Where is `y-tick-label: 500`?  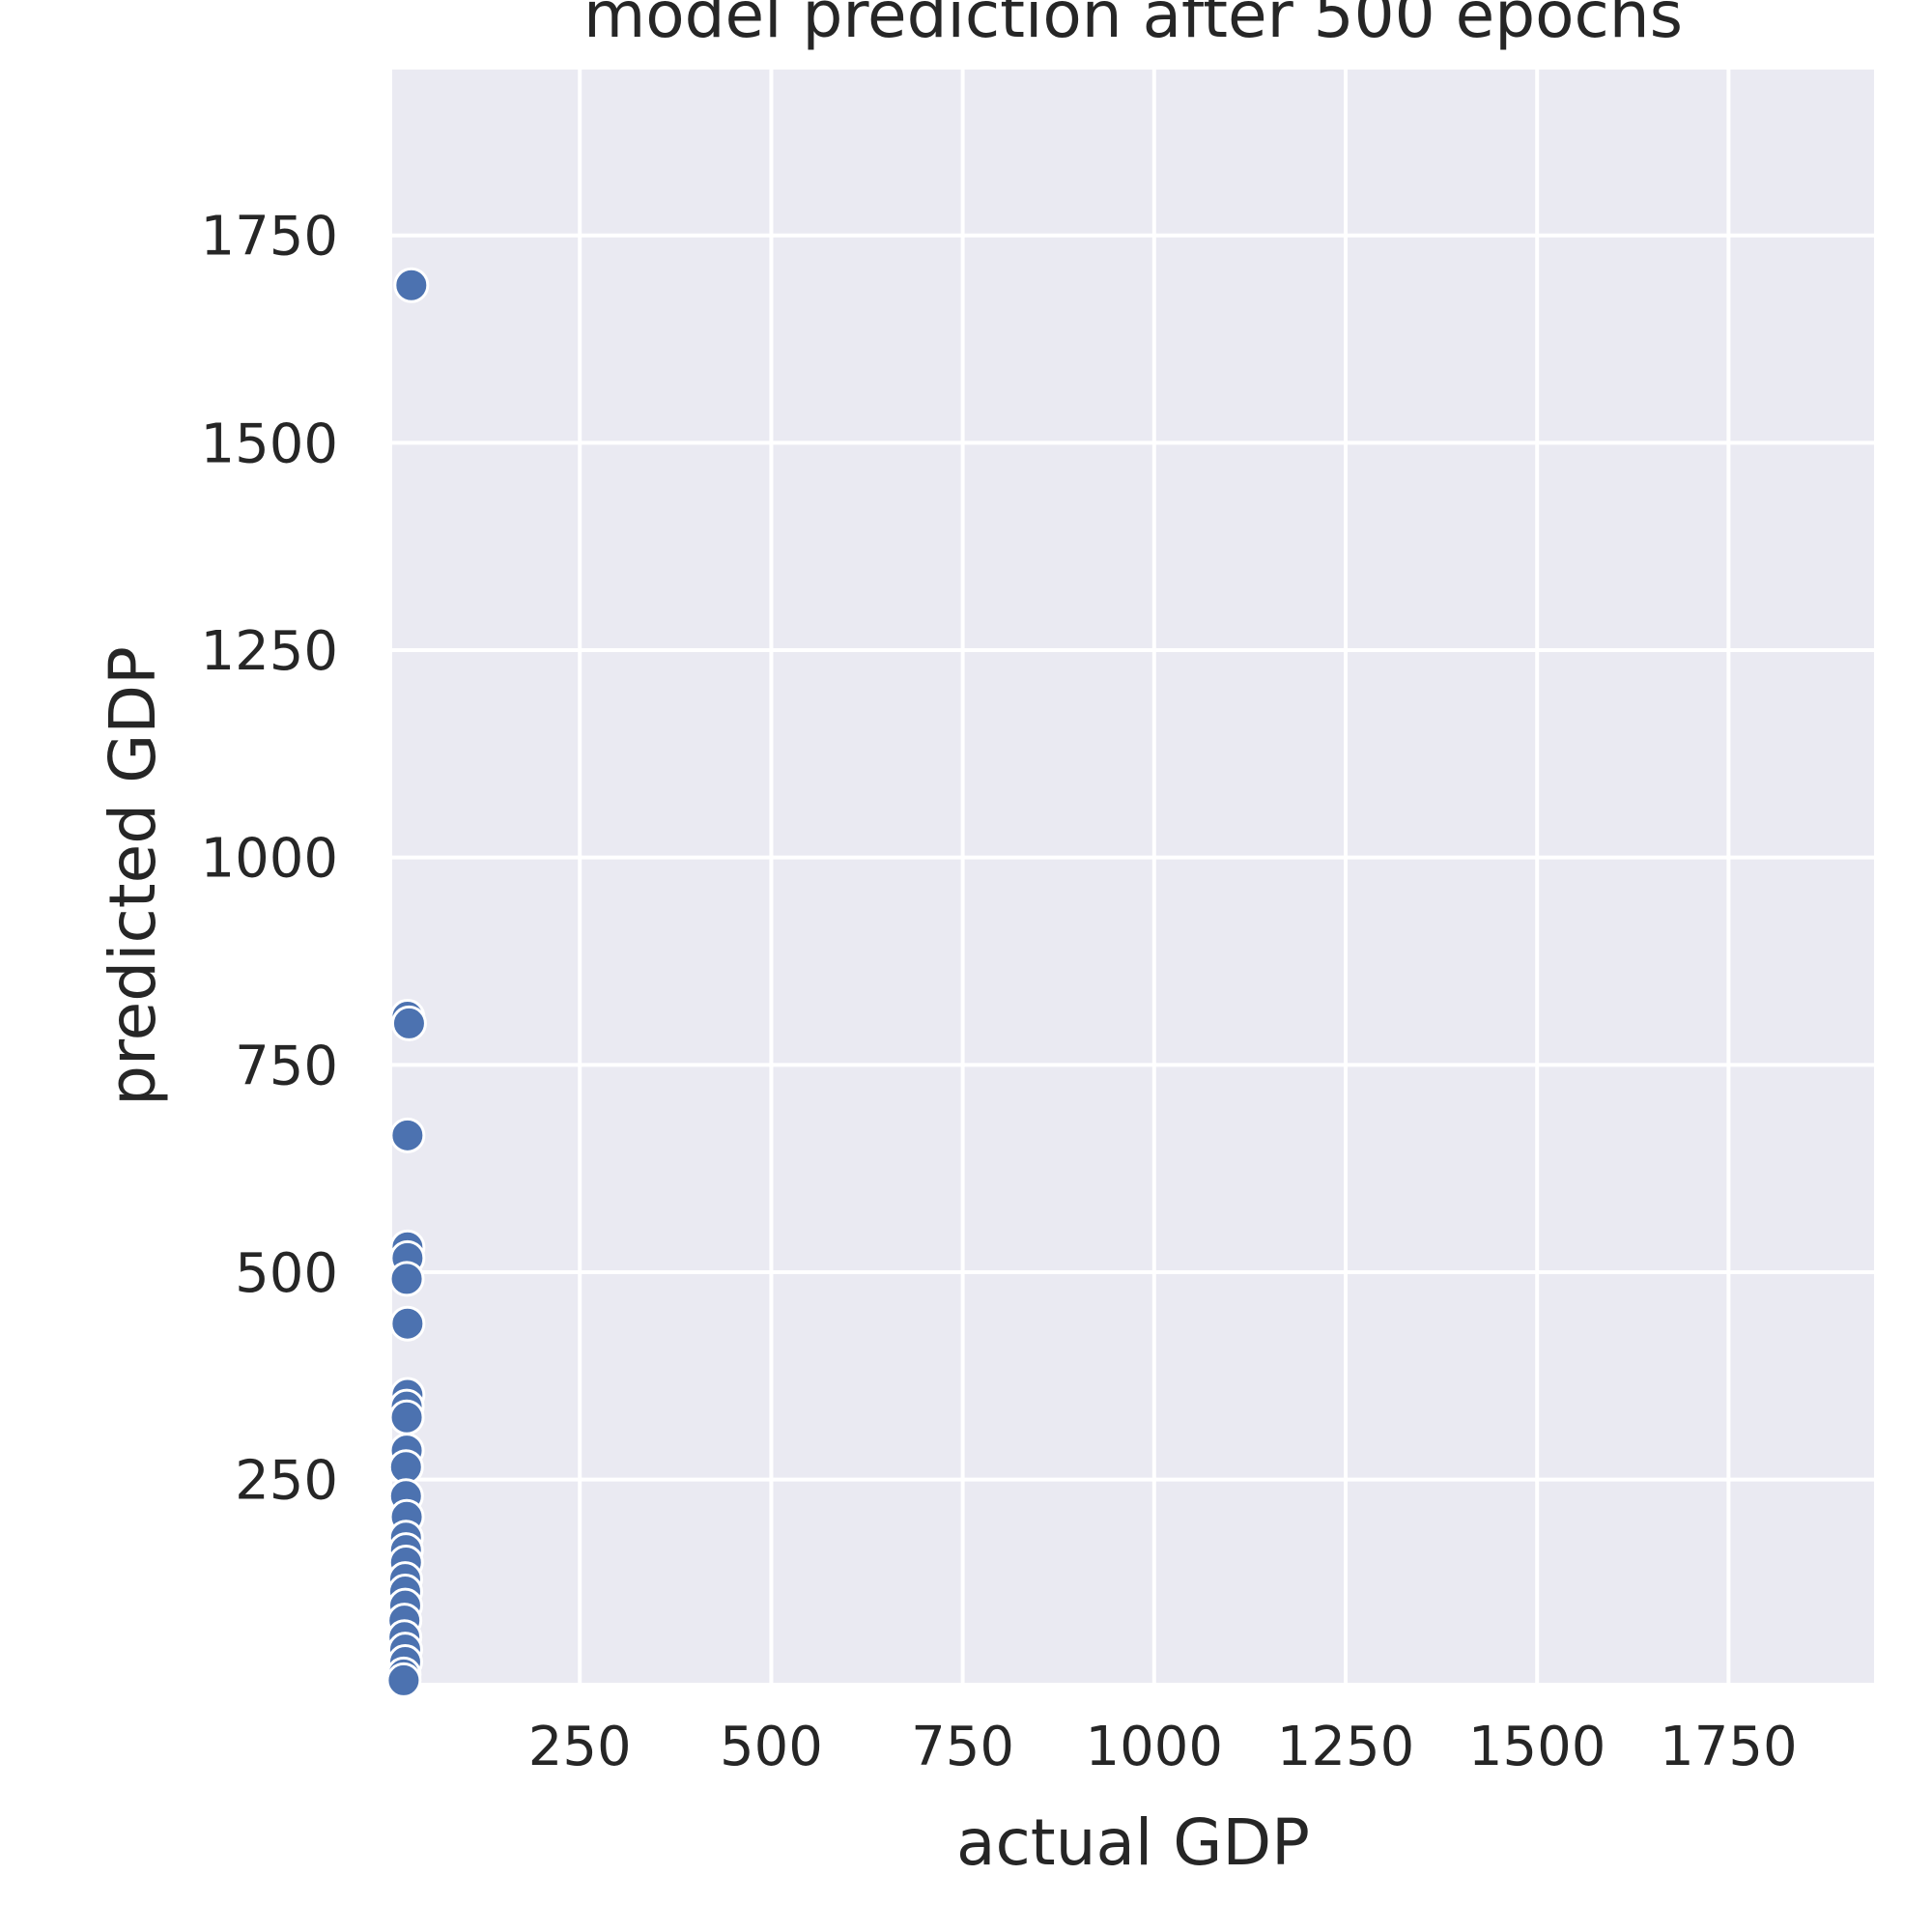 y-tick-label: 500 is located at coordinates (286, 1273).